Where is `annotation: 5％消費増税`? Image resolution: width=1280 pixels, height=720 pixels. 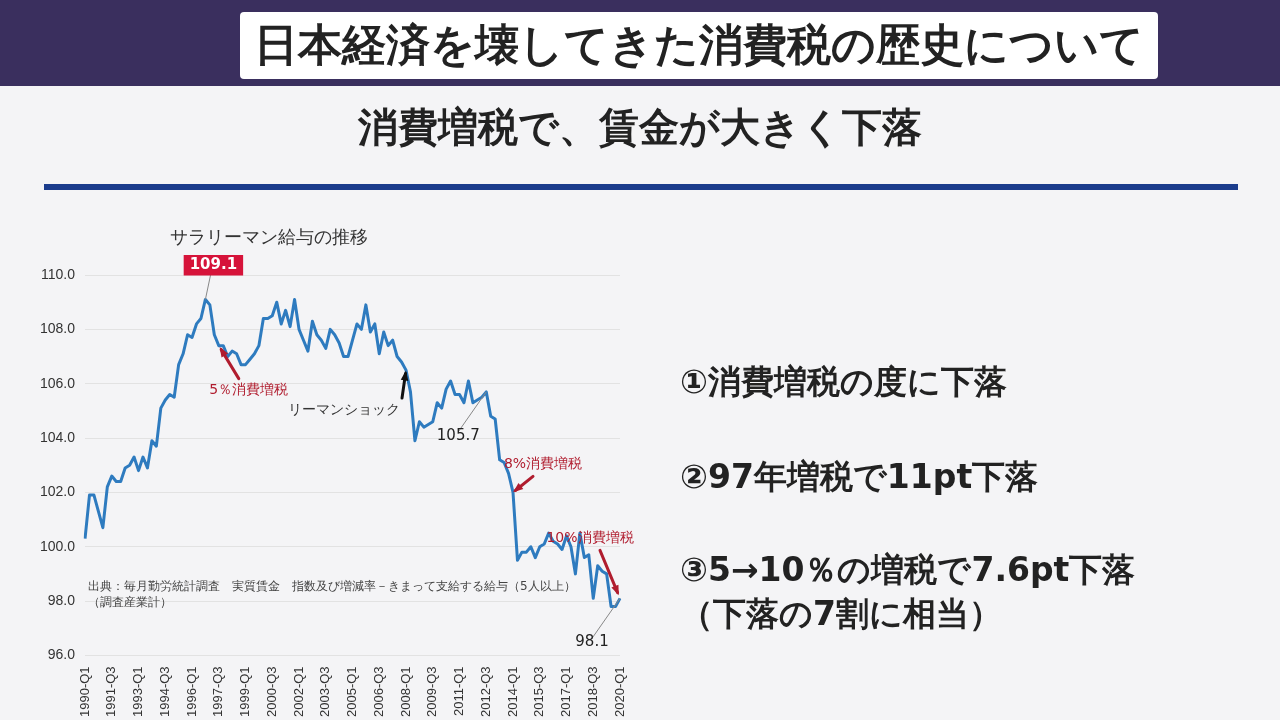 annotation: 5％消費増税 is located at coordinates (249, 389).